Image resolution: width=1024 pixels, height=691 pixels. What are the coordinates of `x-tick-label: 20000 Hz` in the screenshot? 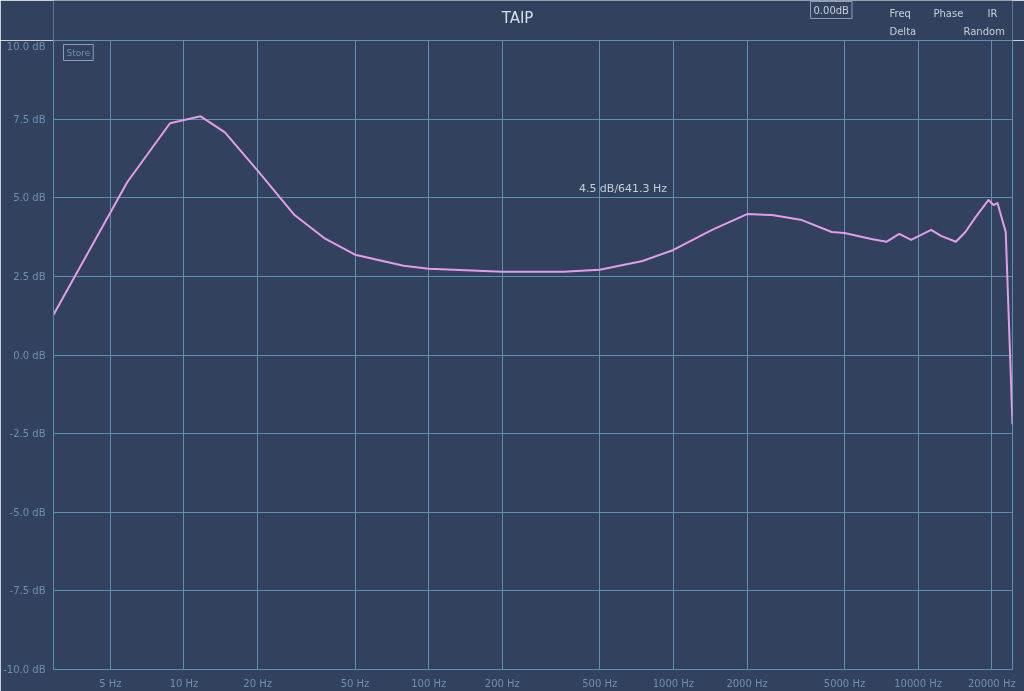 It's located at (991, 683).